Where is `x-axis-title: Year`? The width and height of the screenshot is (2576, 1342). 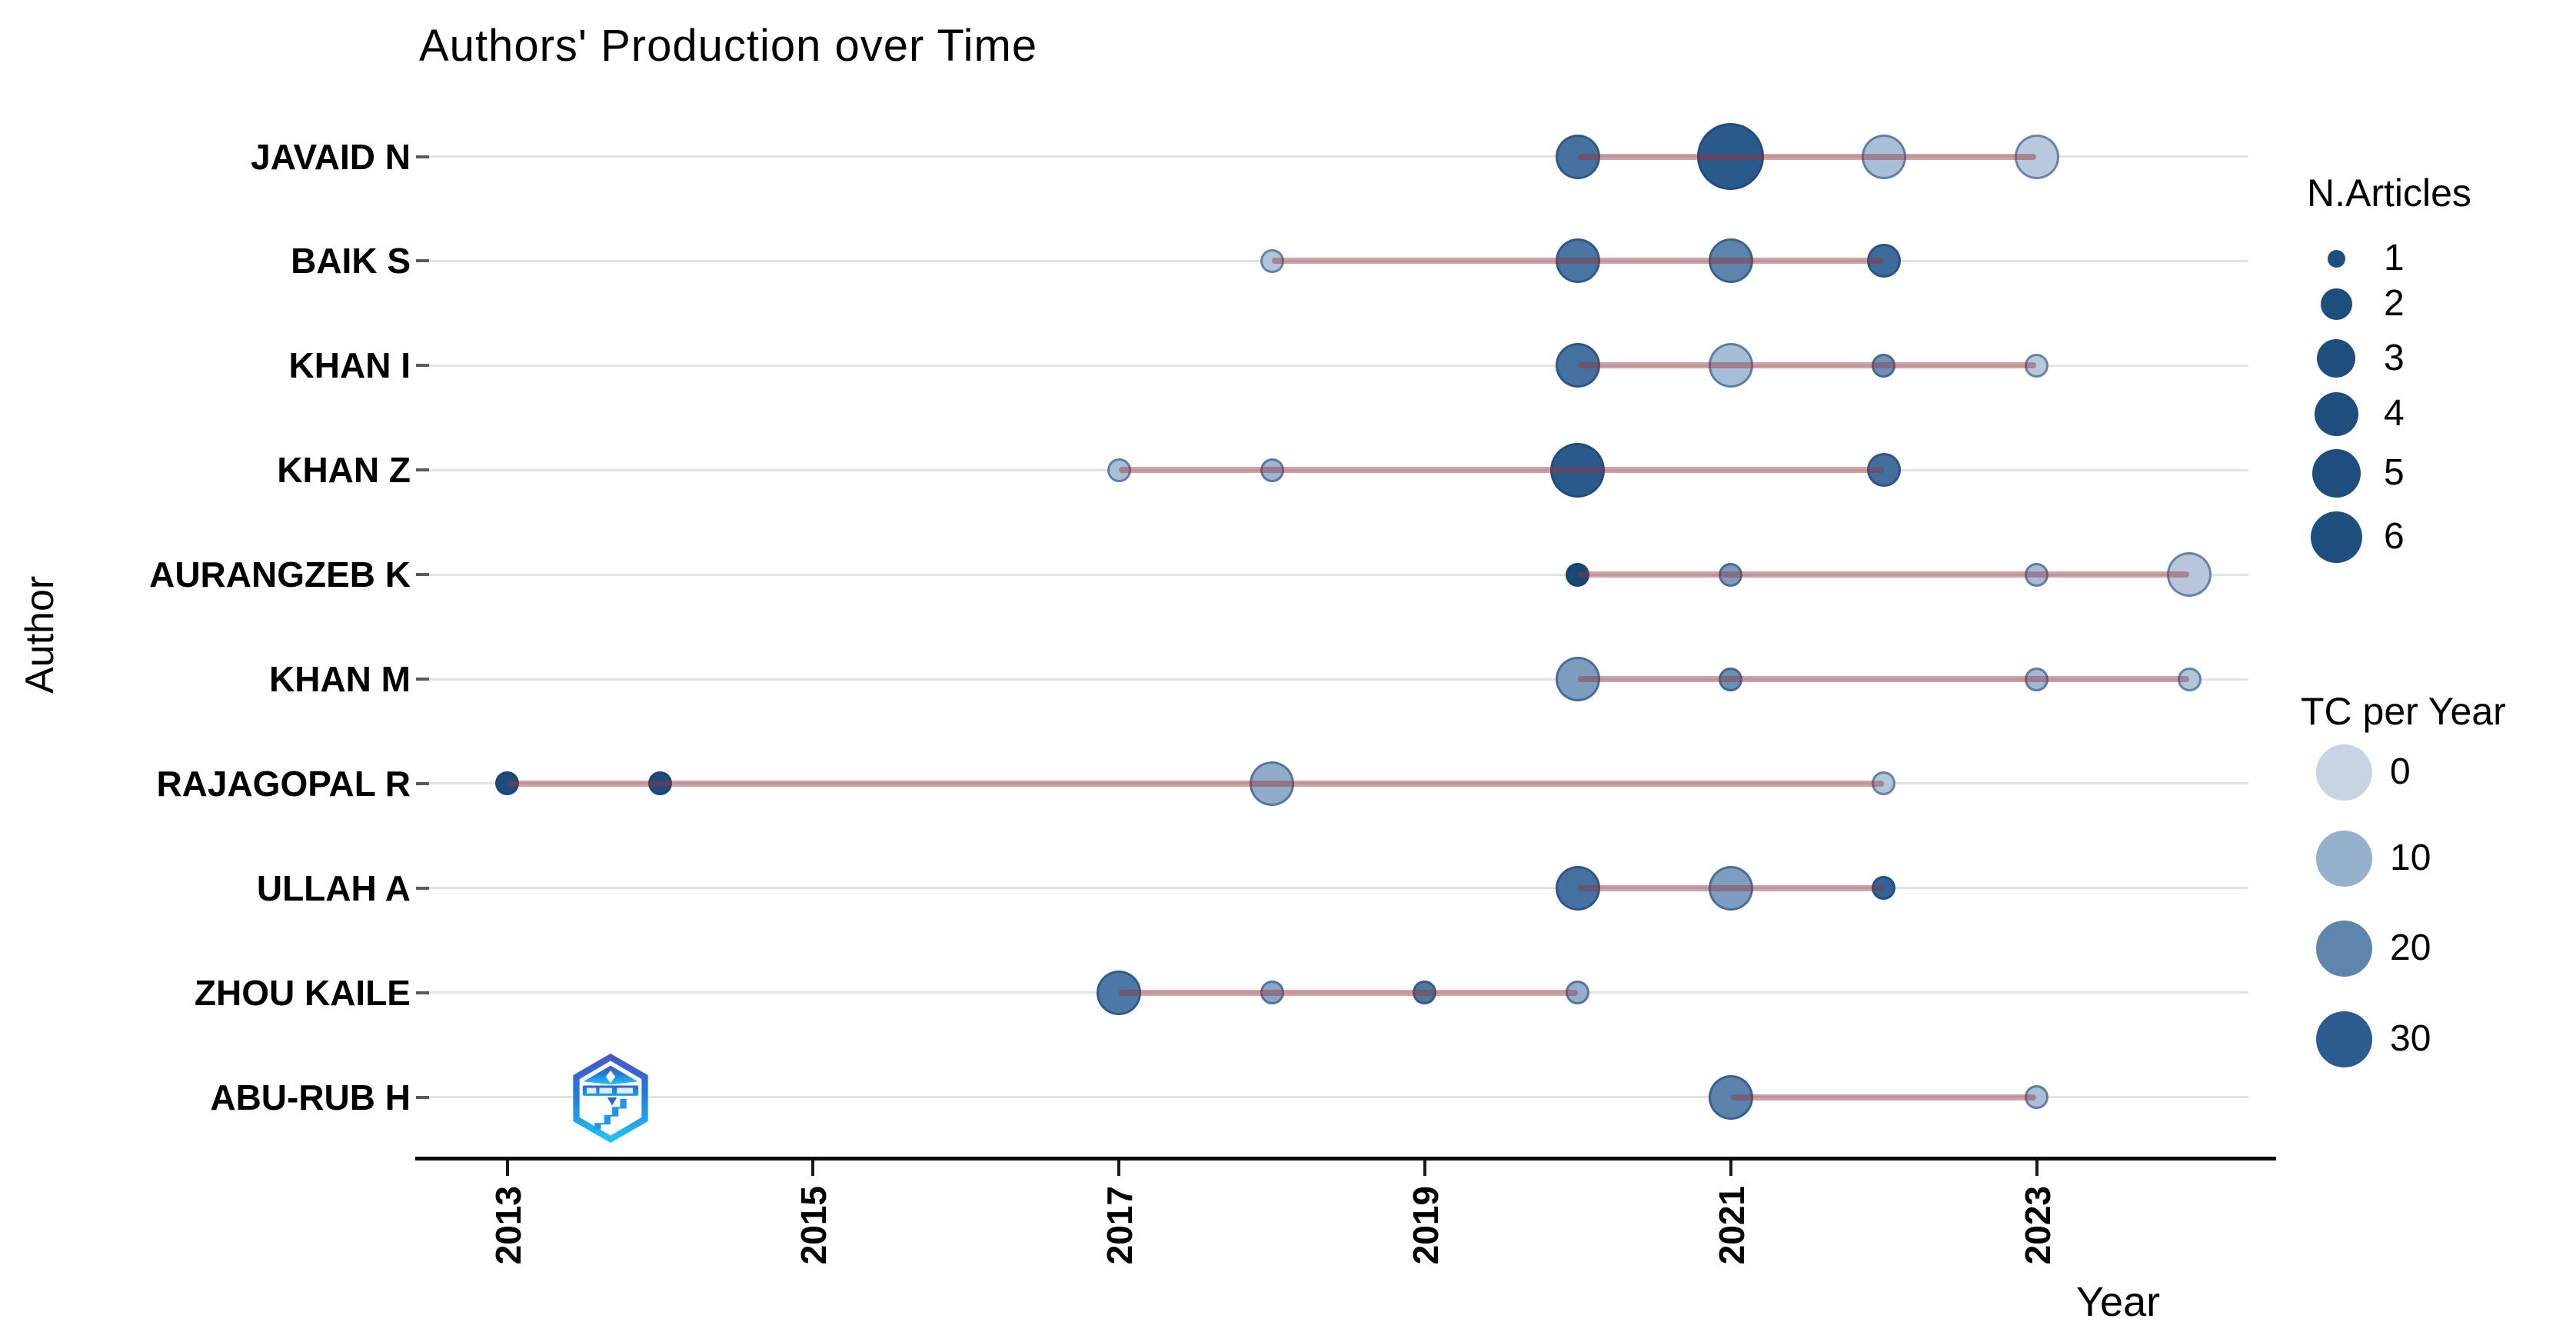
x-axis-title: Year is located at coordinates (2118, 1302).